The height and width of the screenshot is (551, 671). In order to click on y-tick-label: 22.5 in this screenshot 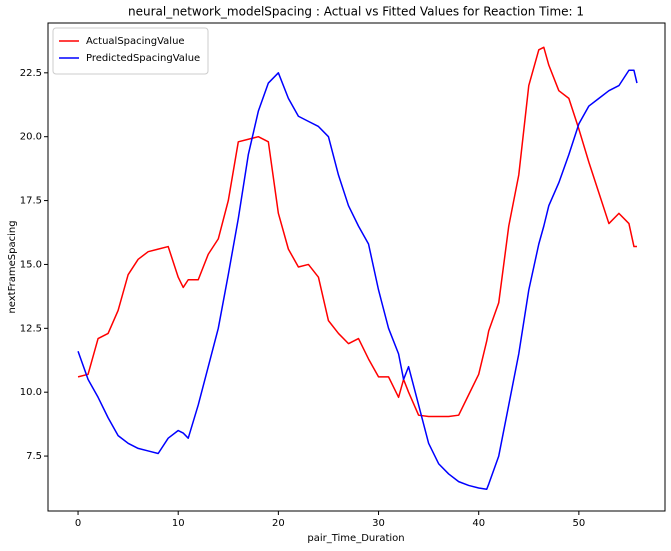, I will do `click(31, 73)`.